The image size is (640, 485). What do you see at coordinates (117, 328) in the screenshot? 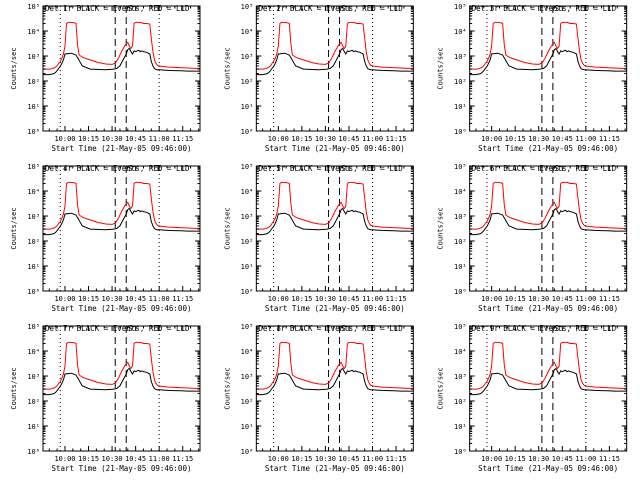
I see `panel-title: Det 7r BLACK = Events, RED = LLD` at bounding box center [117, 328].